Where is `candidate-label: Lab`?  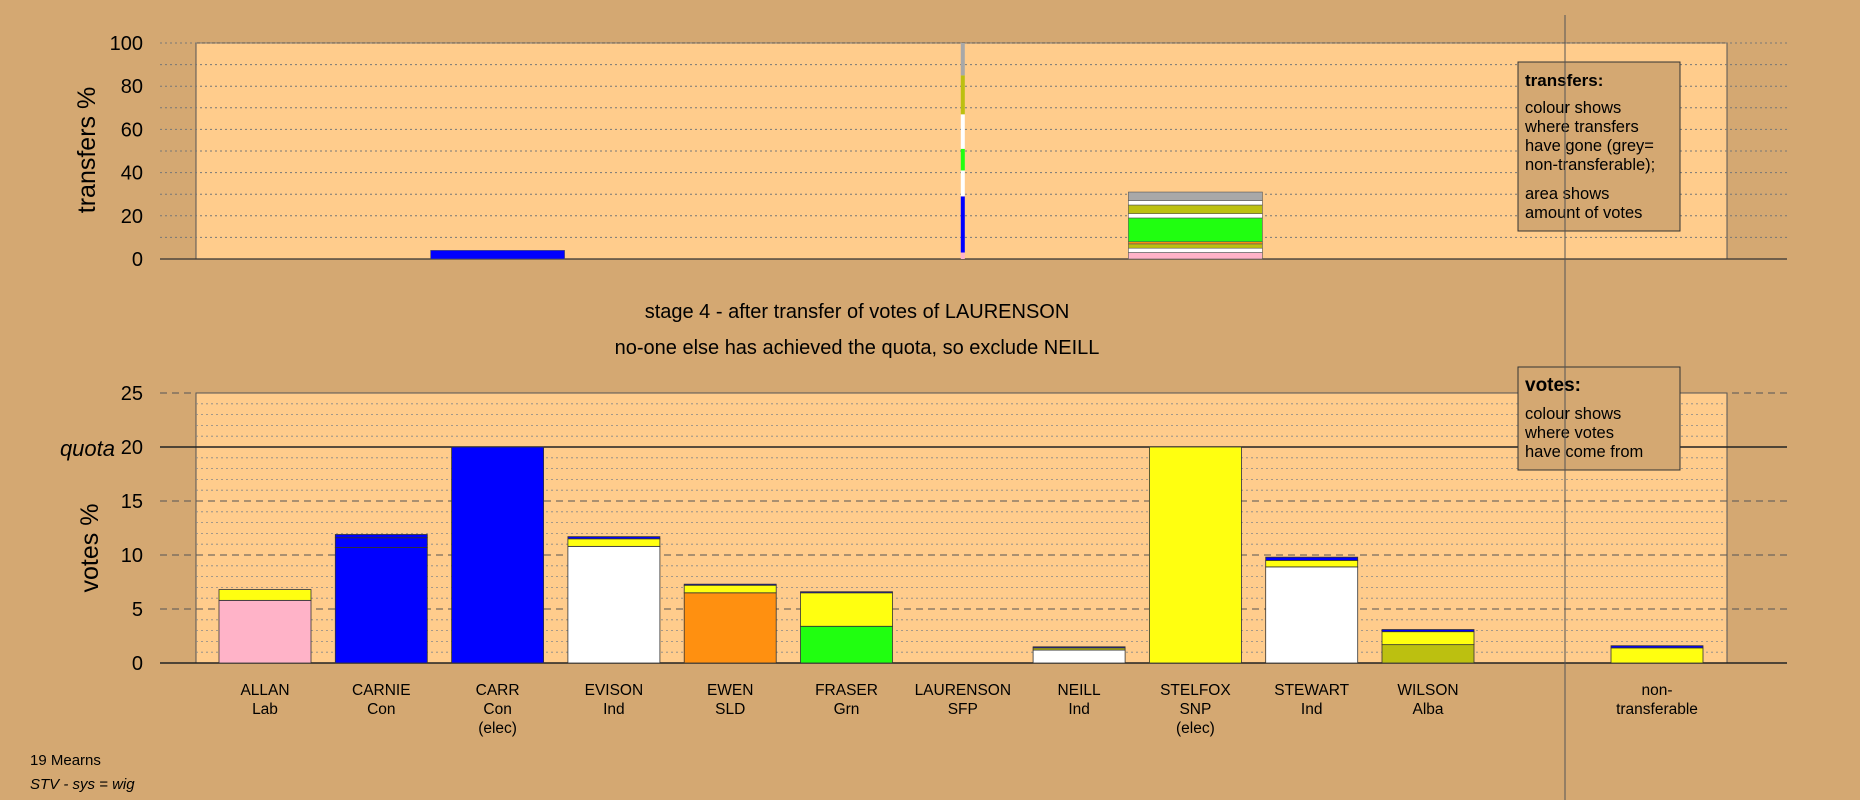
candidate-label: Lab is located at coordinates (265, 709).